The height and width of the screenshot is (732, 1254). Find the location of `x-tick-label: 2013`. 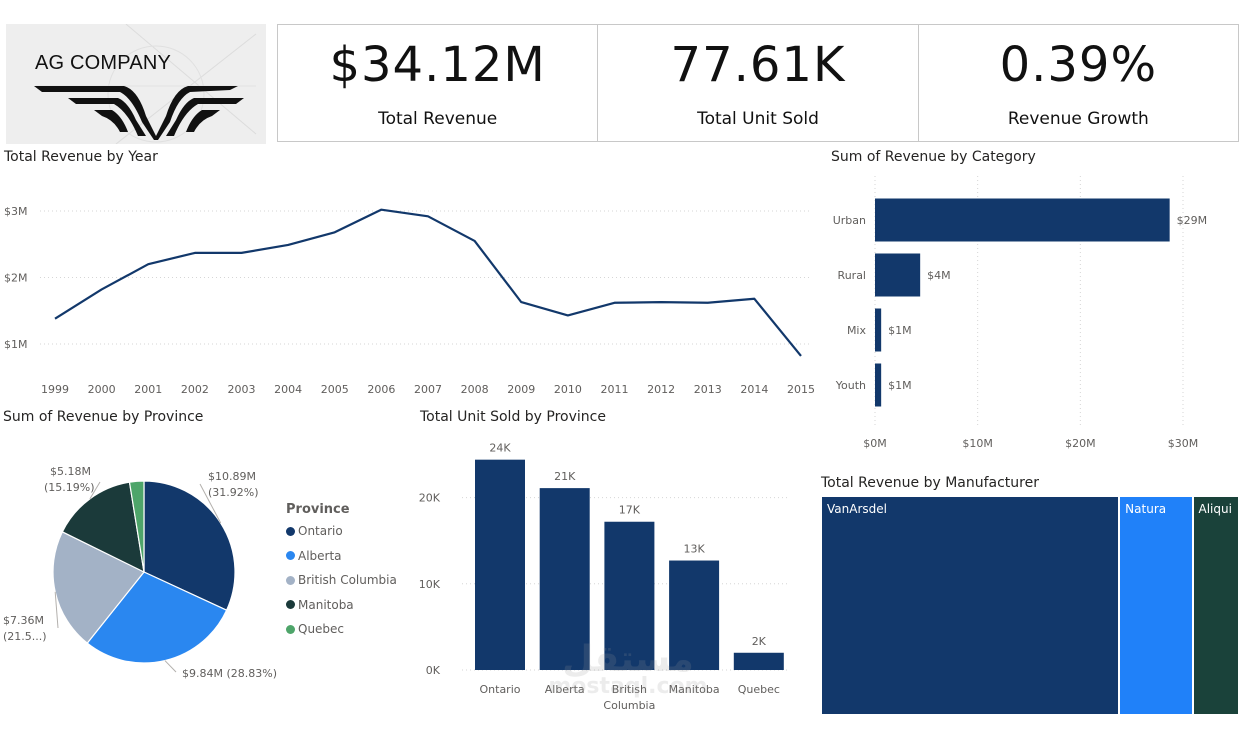

x-tick-label: 2013 is located at coordinates (708, 389).